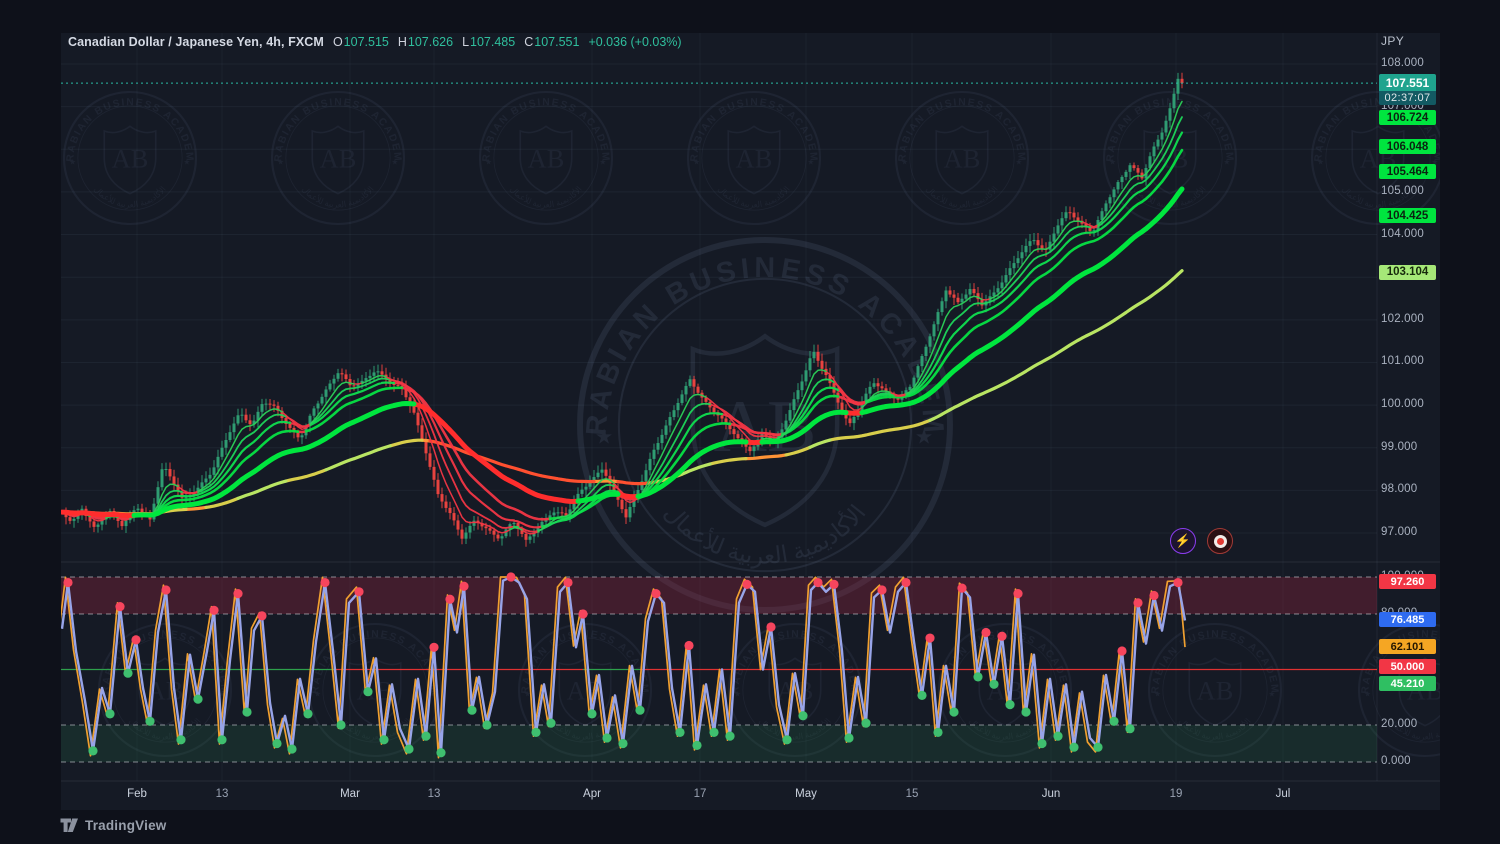 The width and height of the screenshot is (1500, 844). Describe the element at coordinates (1393, 41) in the screenshot. I see `price-axis-currency: JPY` at that location.